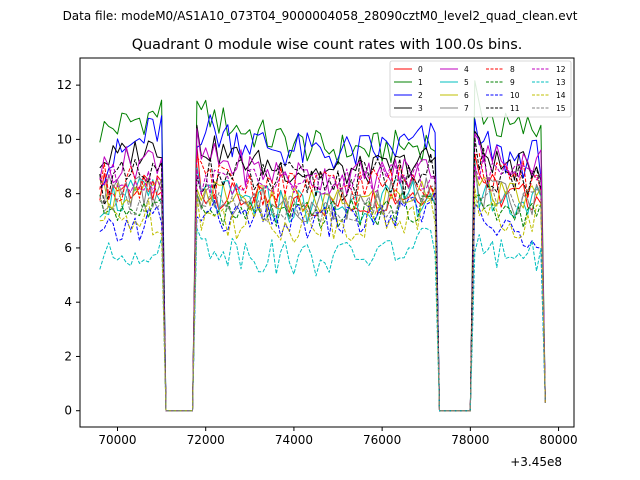 The width and height of the screenshot is (640, 480). I want to click on legend-label: 14, so click(561, 95).